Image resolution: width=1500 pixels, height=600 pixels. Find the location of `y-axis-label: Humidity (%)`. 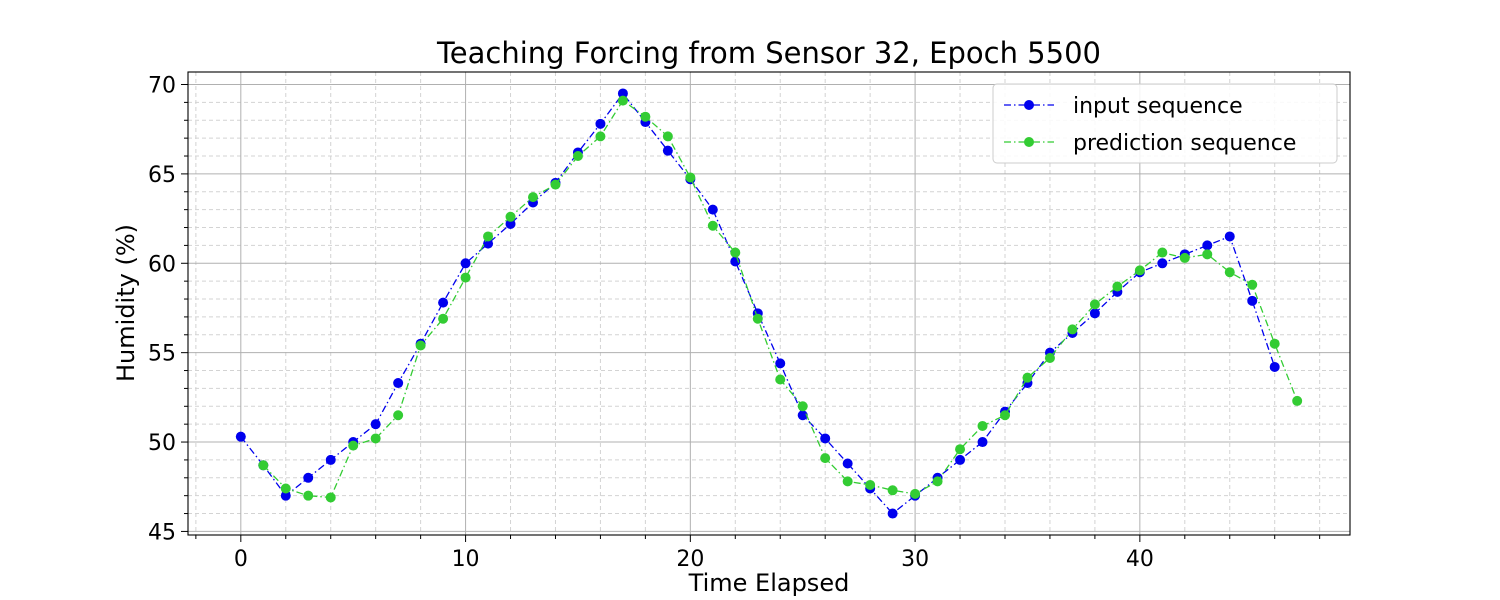

y-axis-label: Humidity (%) is located at coordinates (126, 303).